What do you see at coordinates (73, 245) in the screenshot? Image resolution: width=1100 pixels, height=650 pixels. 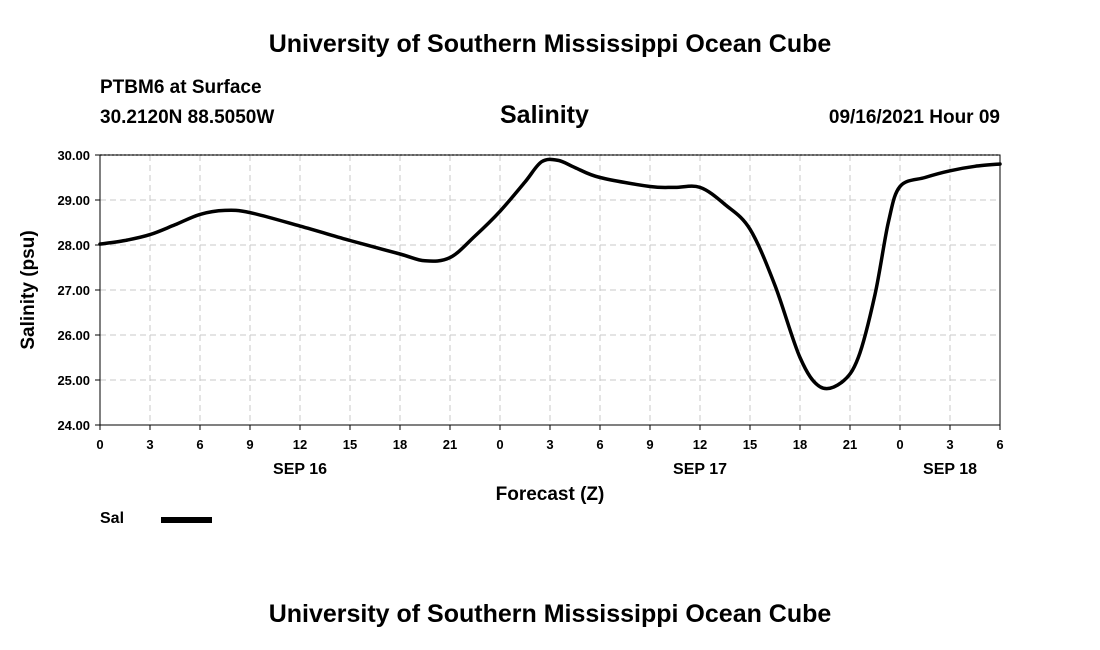 I see `y-tick-label: 28.00` at bounding box center [73, 245].